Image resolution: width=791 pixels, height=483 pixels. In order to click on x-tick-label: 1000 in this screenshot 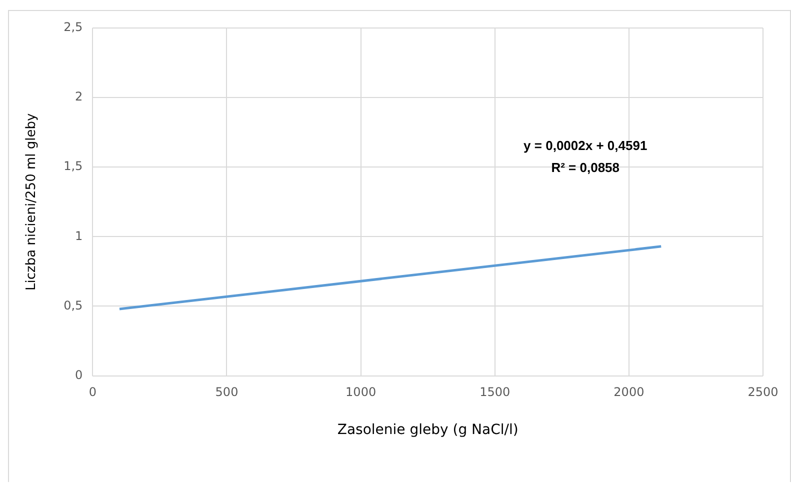, I will do `click(361, 392)`.